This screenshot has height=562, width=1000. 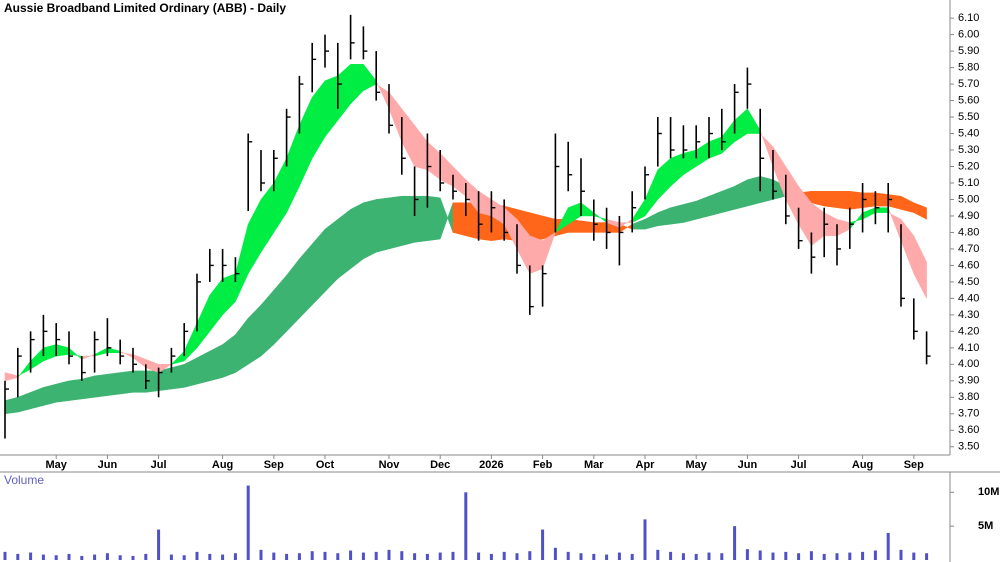 I want to click on y-tick-label: 3.50, so click(x=968, y=447).